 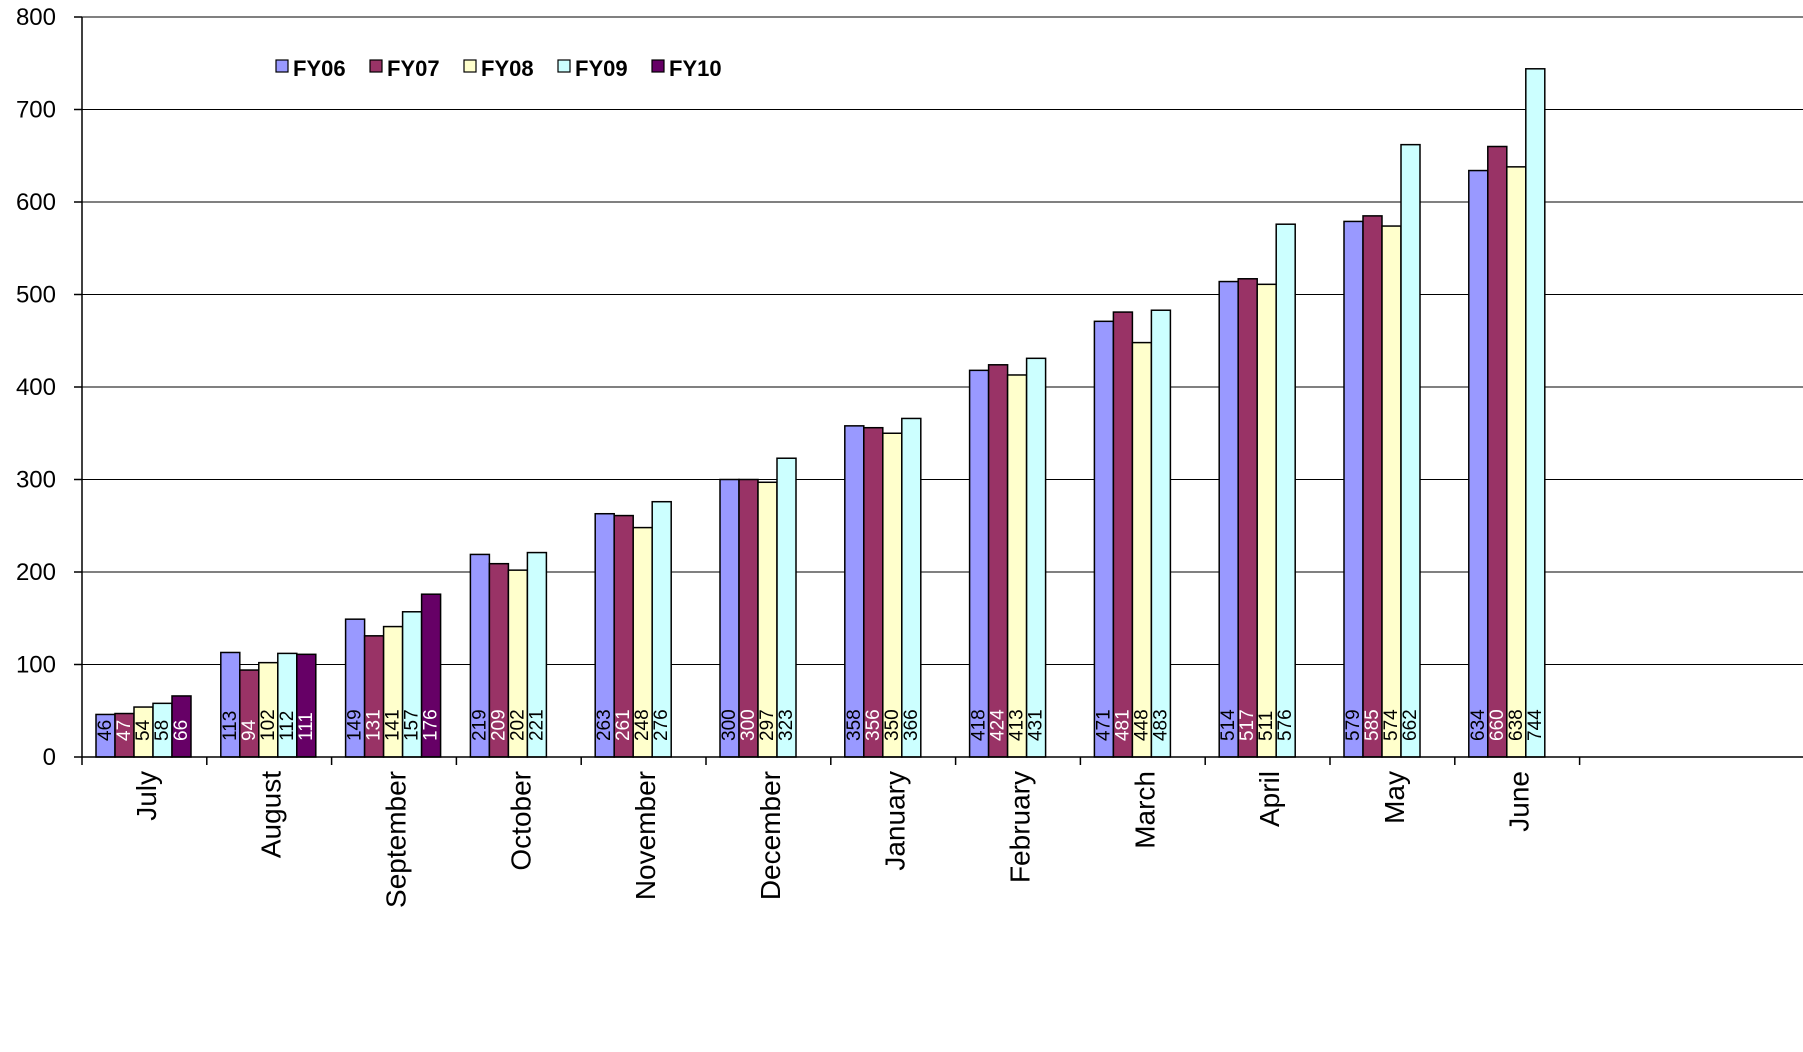 I want to click on legend-swatch-fy06, so click(x=282, y=66).